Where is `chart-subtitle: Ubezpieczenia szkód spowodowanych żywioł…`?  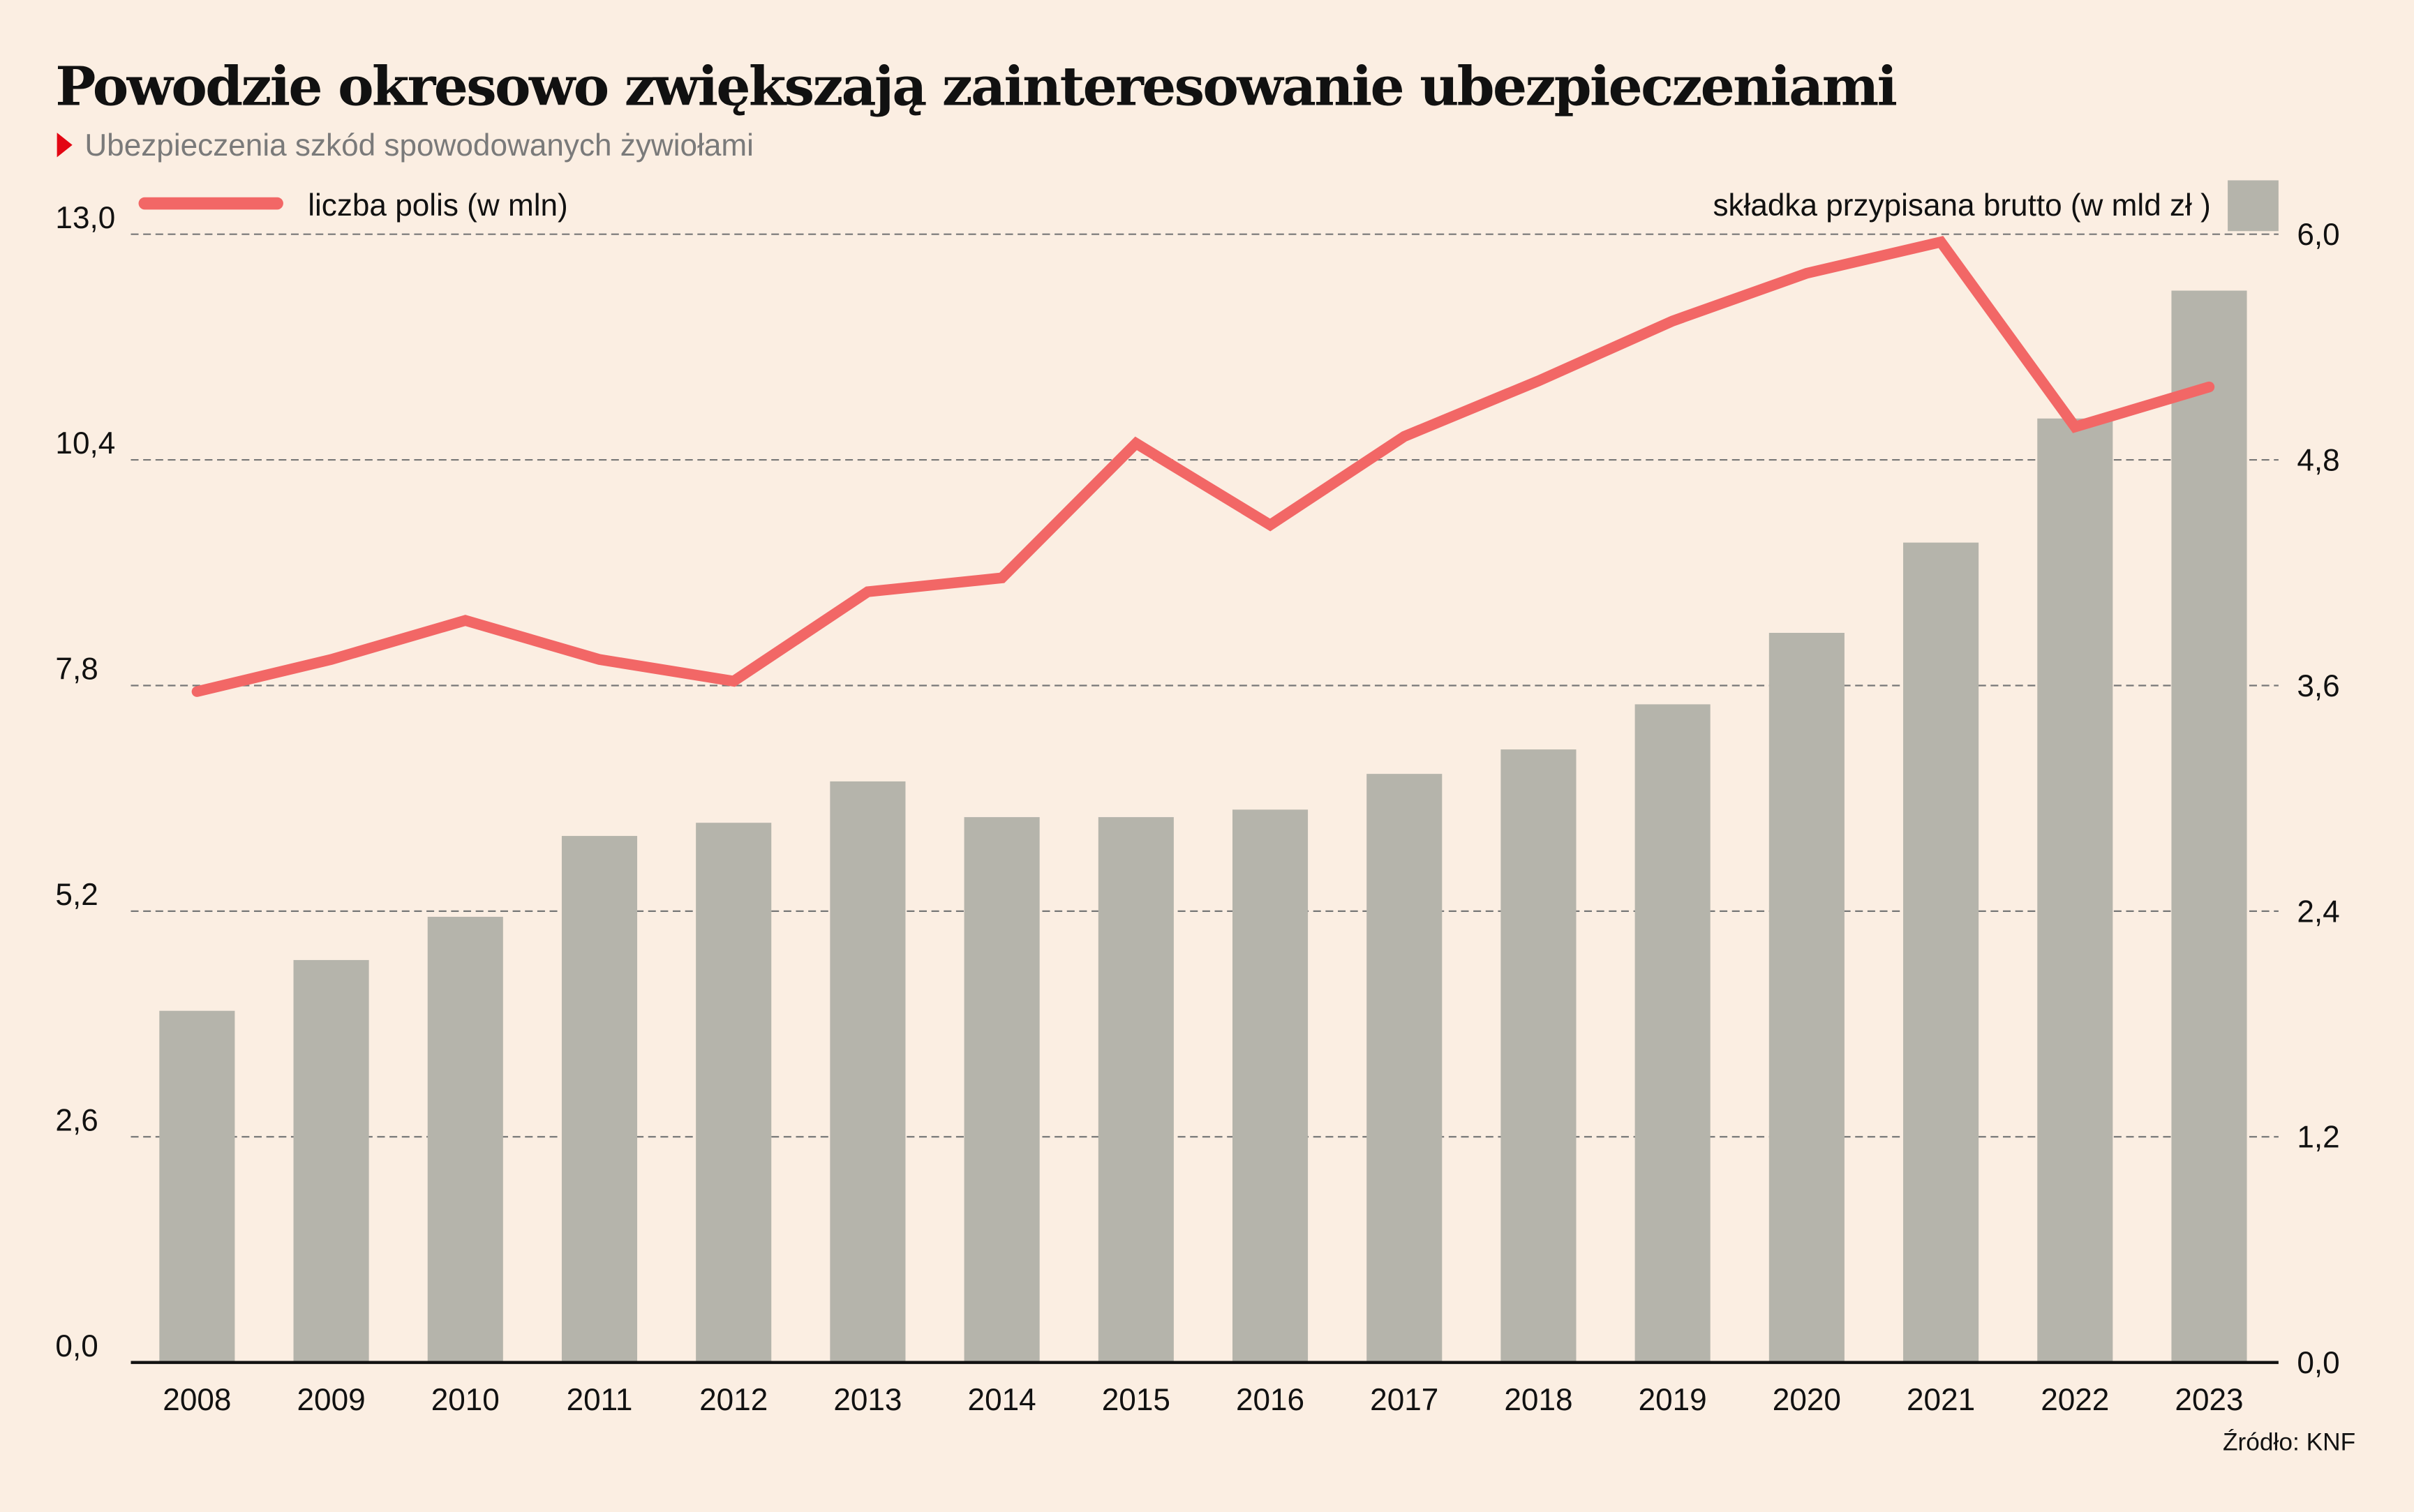
chart-subtitle: Ubezpieczenia szkód spowodowanych żywioł… is located at coordinates (419, 145).